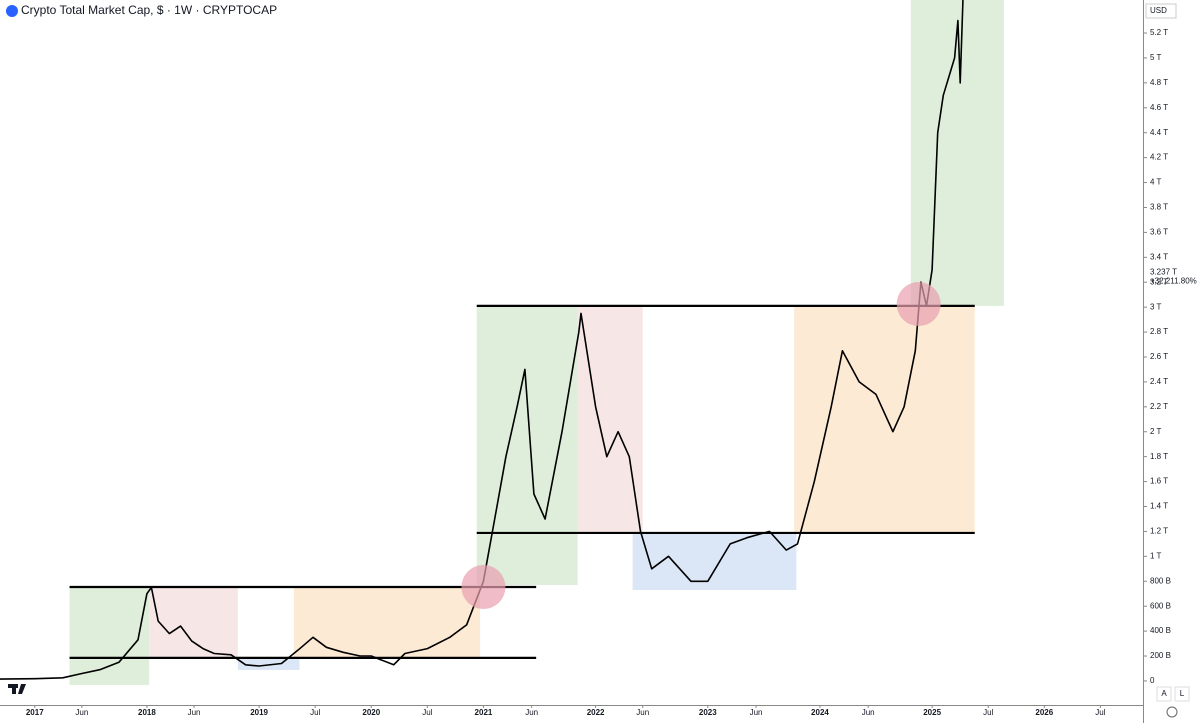 This screenshot has width=1200, height=723. Describe the element at coordinates (1158, 10) in the screenshot. I see `currency: USD` at that location.